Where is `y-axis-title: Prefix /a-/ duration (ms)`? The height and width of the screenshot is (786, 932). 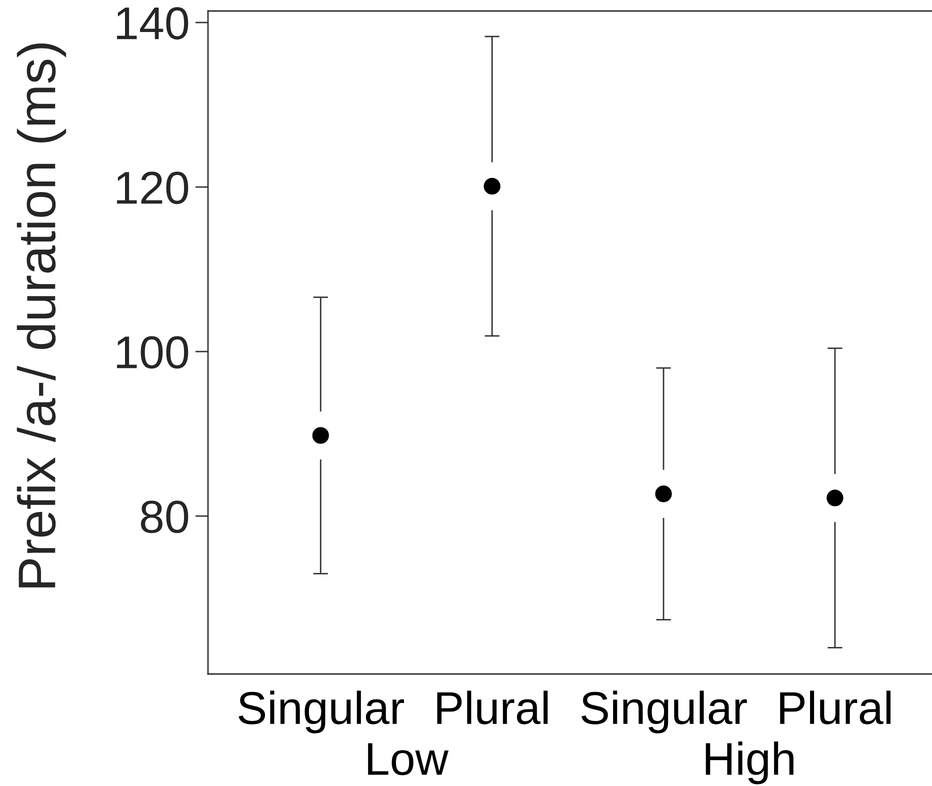
y-axis-title: Prefix /a-/ duration (ms) is located at coordinates (41, 316).